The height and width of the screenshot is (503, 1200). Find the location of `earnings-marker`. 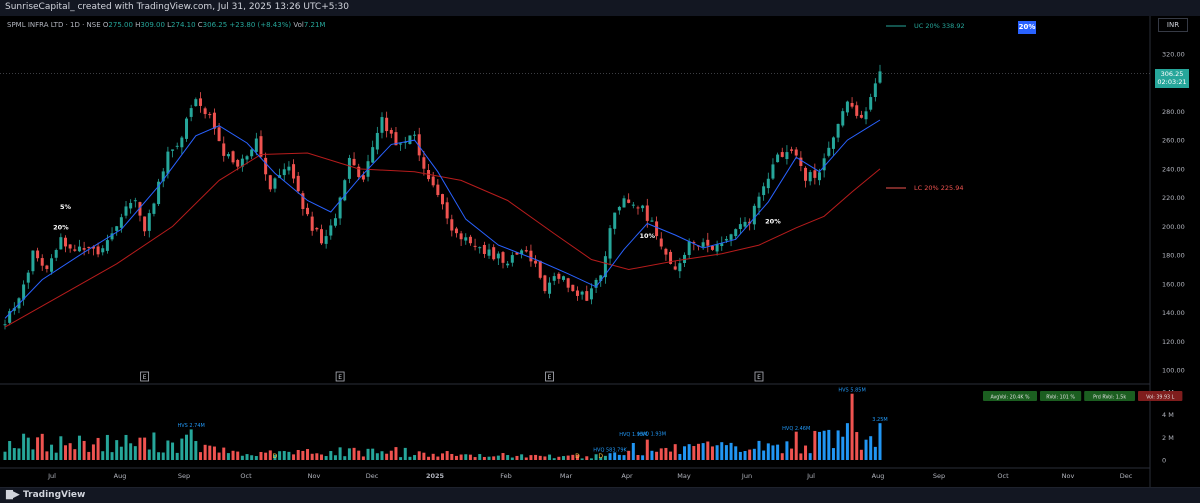

earnings-marker is located at coordinates (145, 376).